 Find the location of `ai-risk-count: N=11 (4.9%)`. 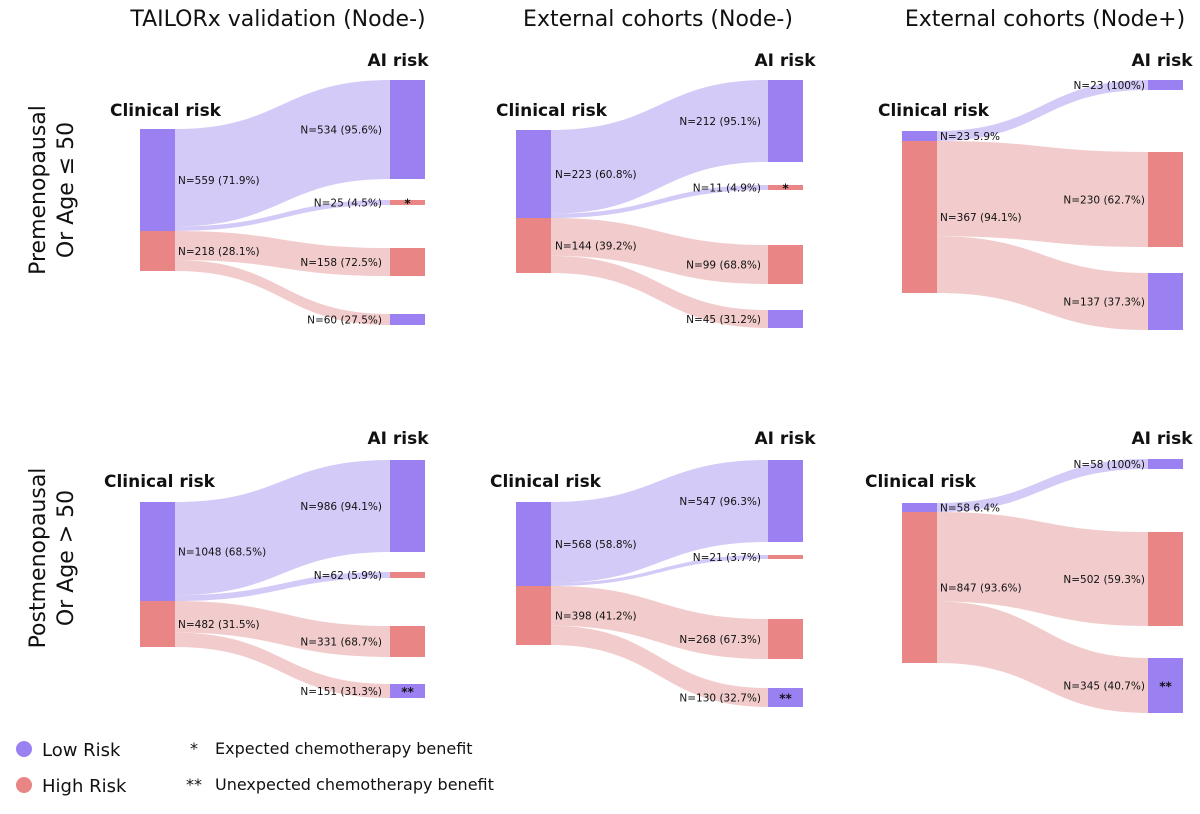

ai-risk-count: N=11 (4.9%) is located at coordinates (727, 189).